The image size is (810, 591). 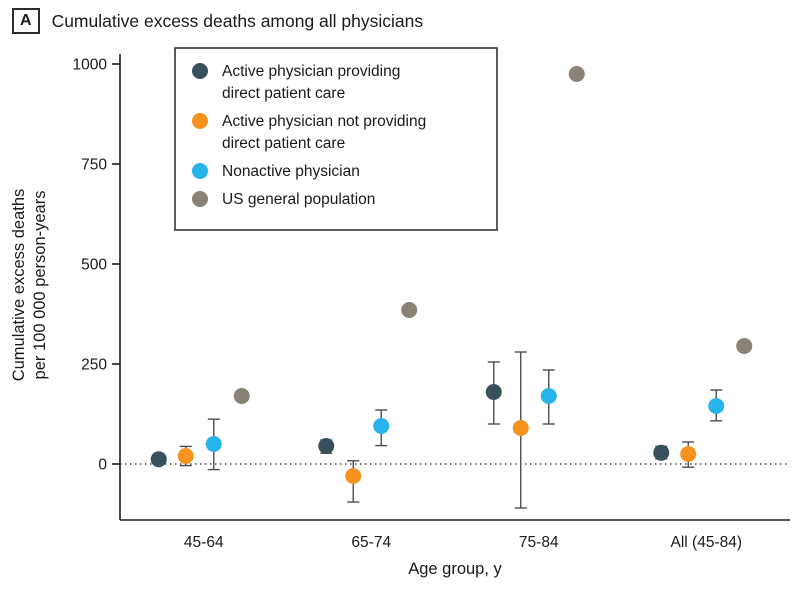 I want to click on x-axis-title: Age group, y, so click(x=455, y=569).